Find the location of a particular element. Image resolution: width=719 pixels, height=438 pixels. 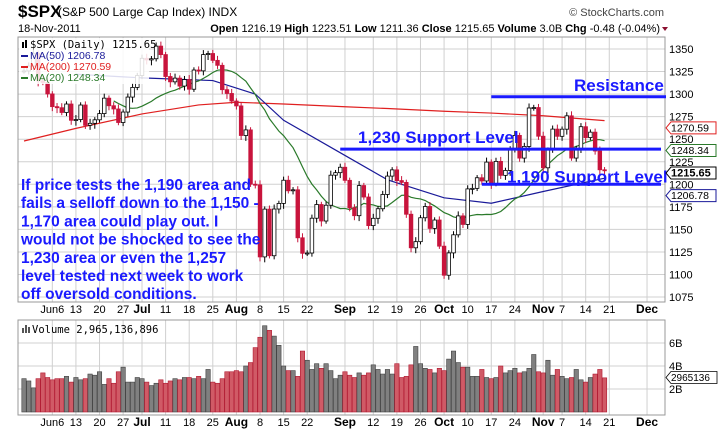

legend-price: $SPX (Daily) 1215.65 is located at coordinates (93, 45).